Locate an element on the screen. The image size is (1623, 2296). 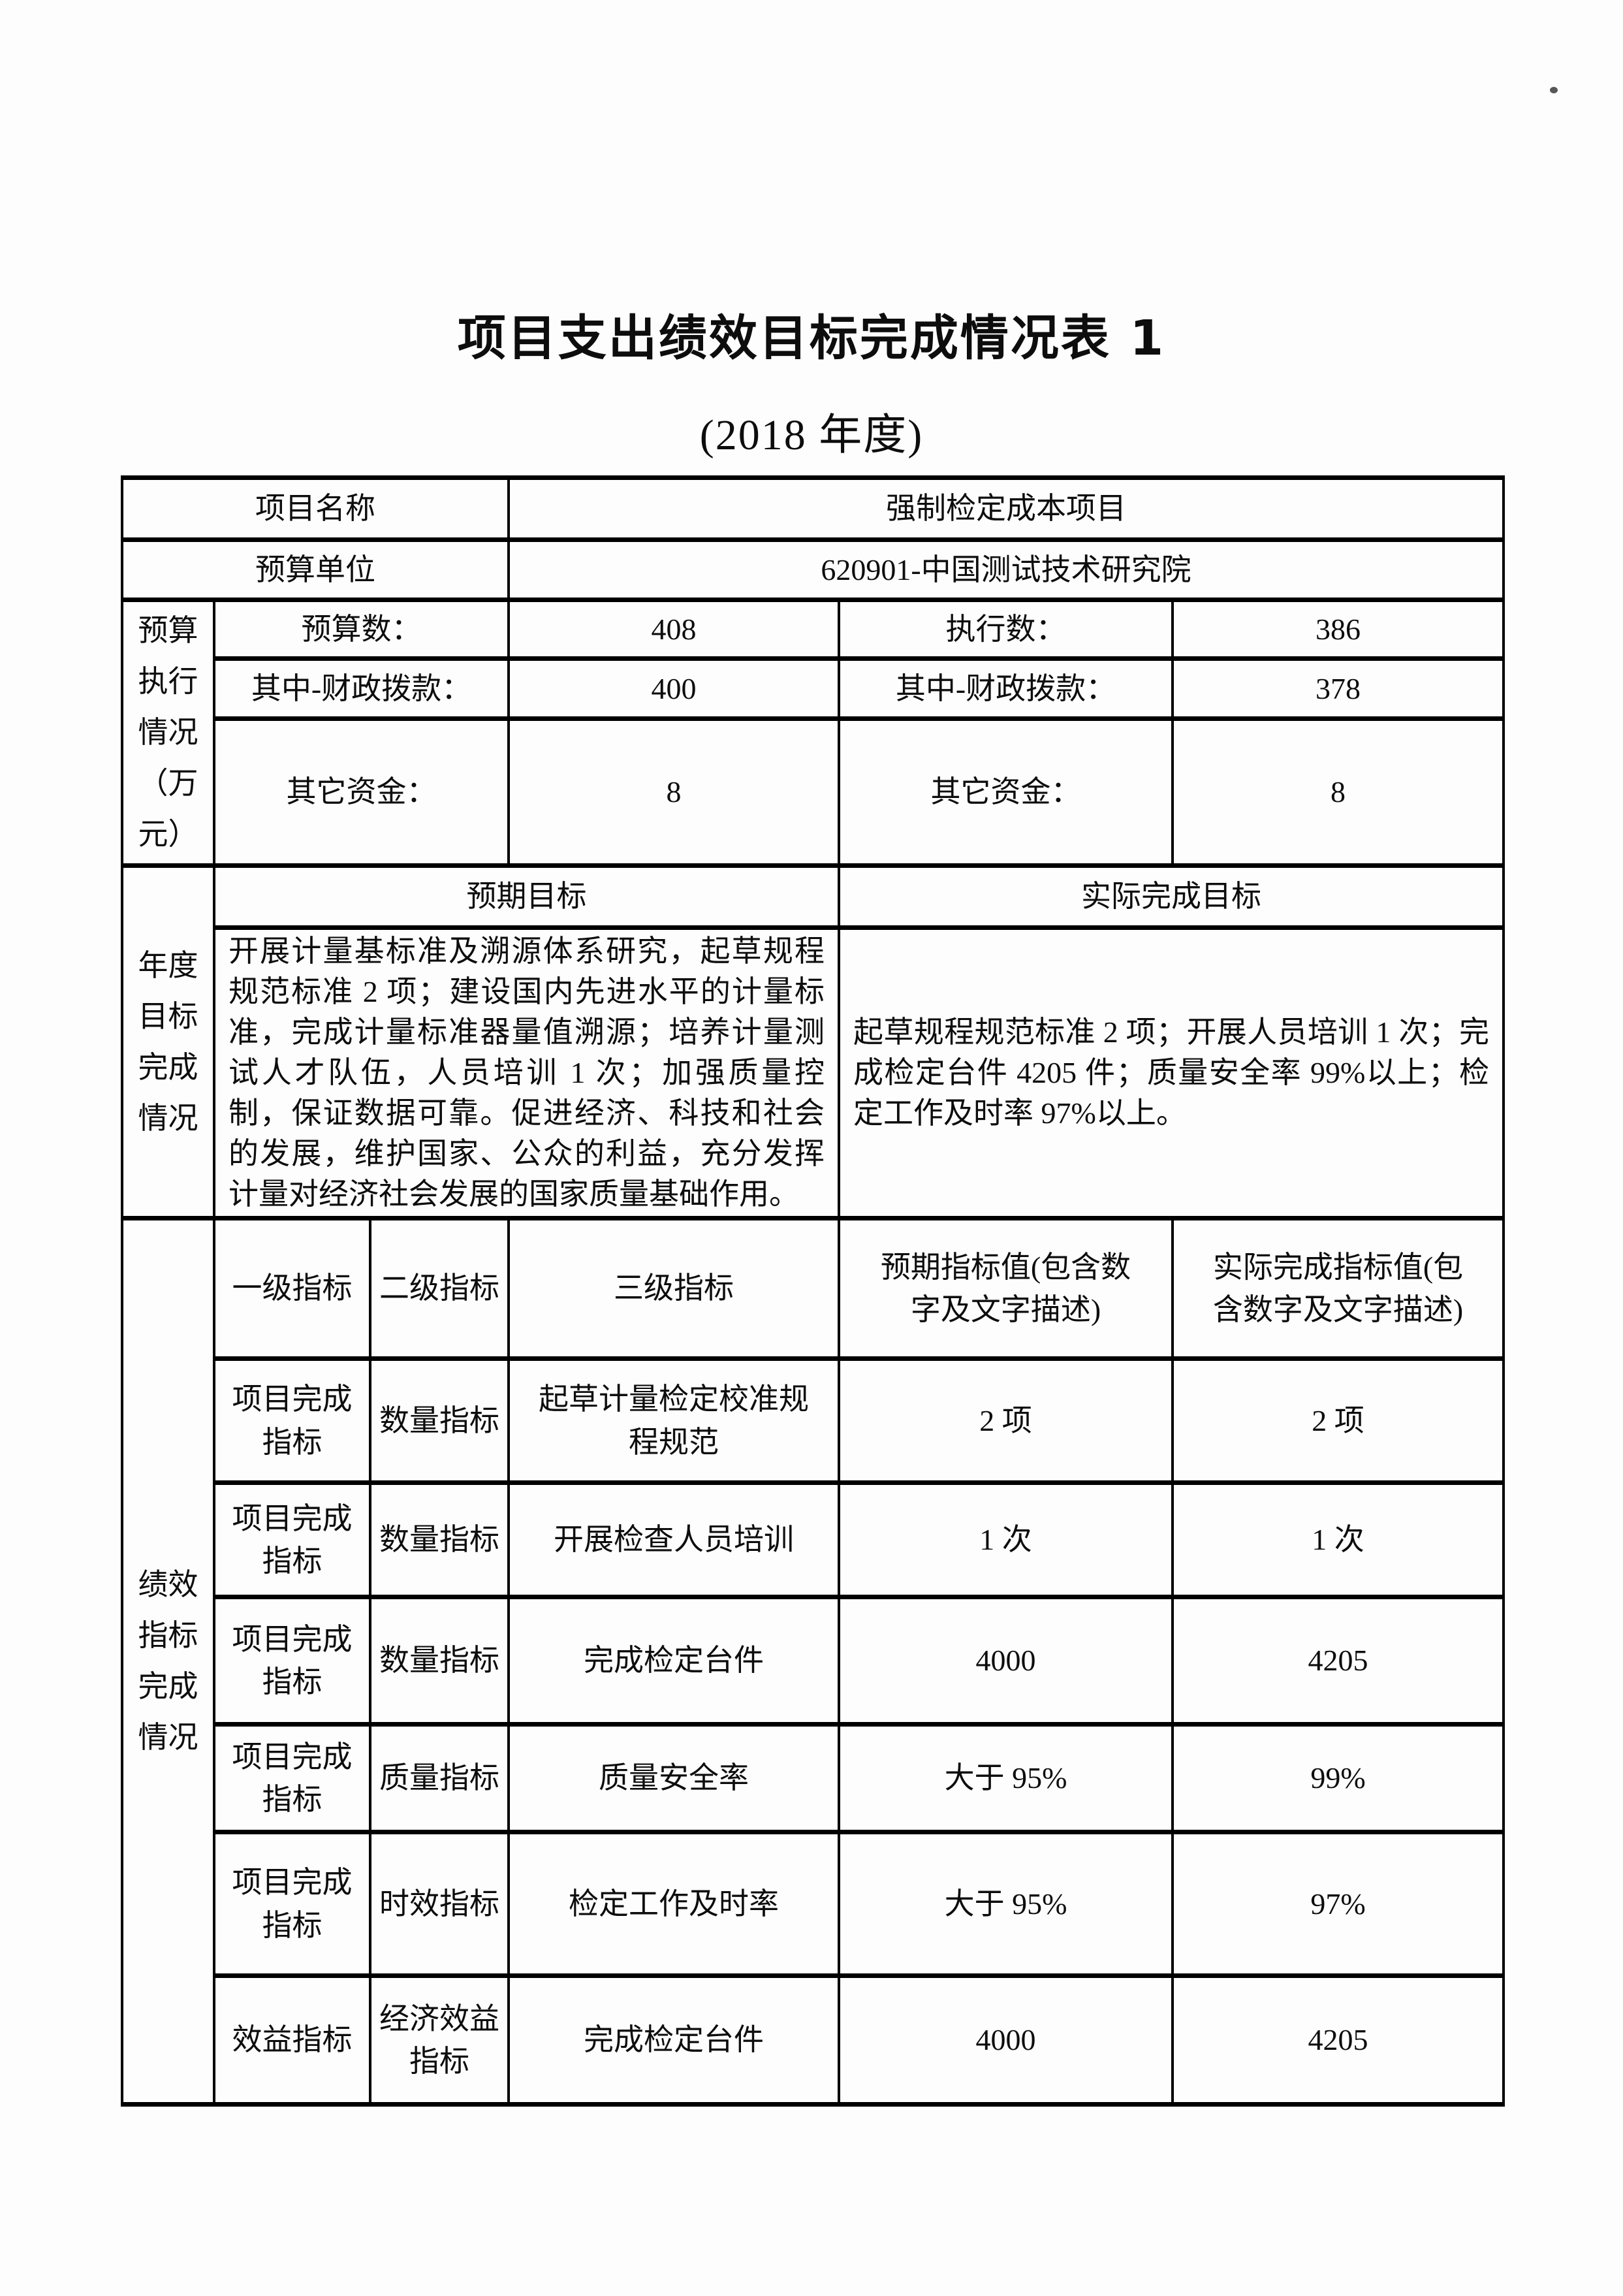
indicator-level2: 质量指标 is located at coordinates (439, 1778).